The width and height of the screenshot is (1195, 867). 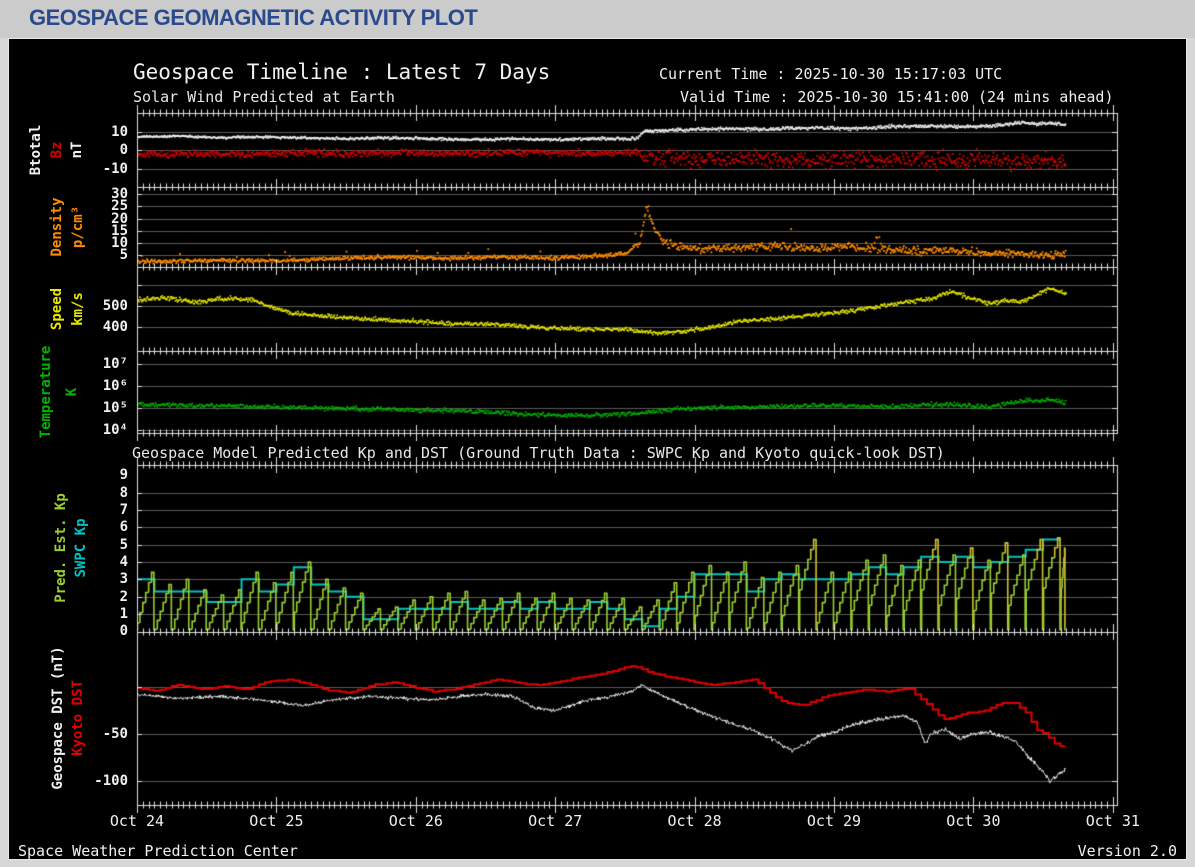 What do you see at coordinates (276, 821) in the screenshot?
I see `x-tick-label: Oct 25` at bounding box center [276, 821].